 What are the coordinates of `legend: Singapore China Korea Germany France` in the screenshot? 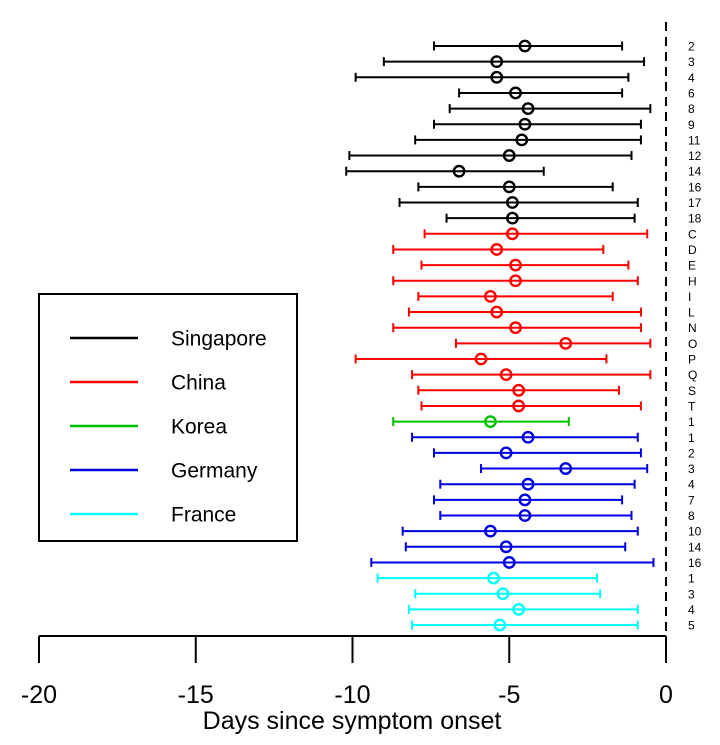 It's located at (168, 417).